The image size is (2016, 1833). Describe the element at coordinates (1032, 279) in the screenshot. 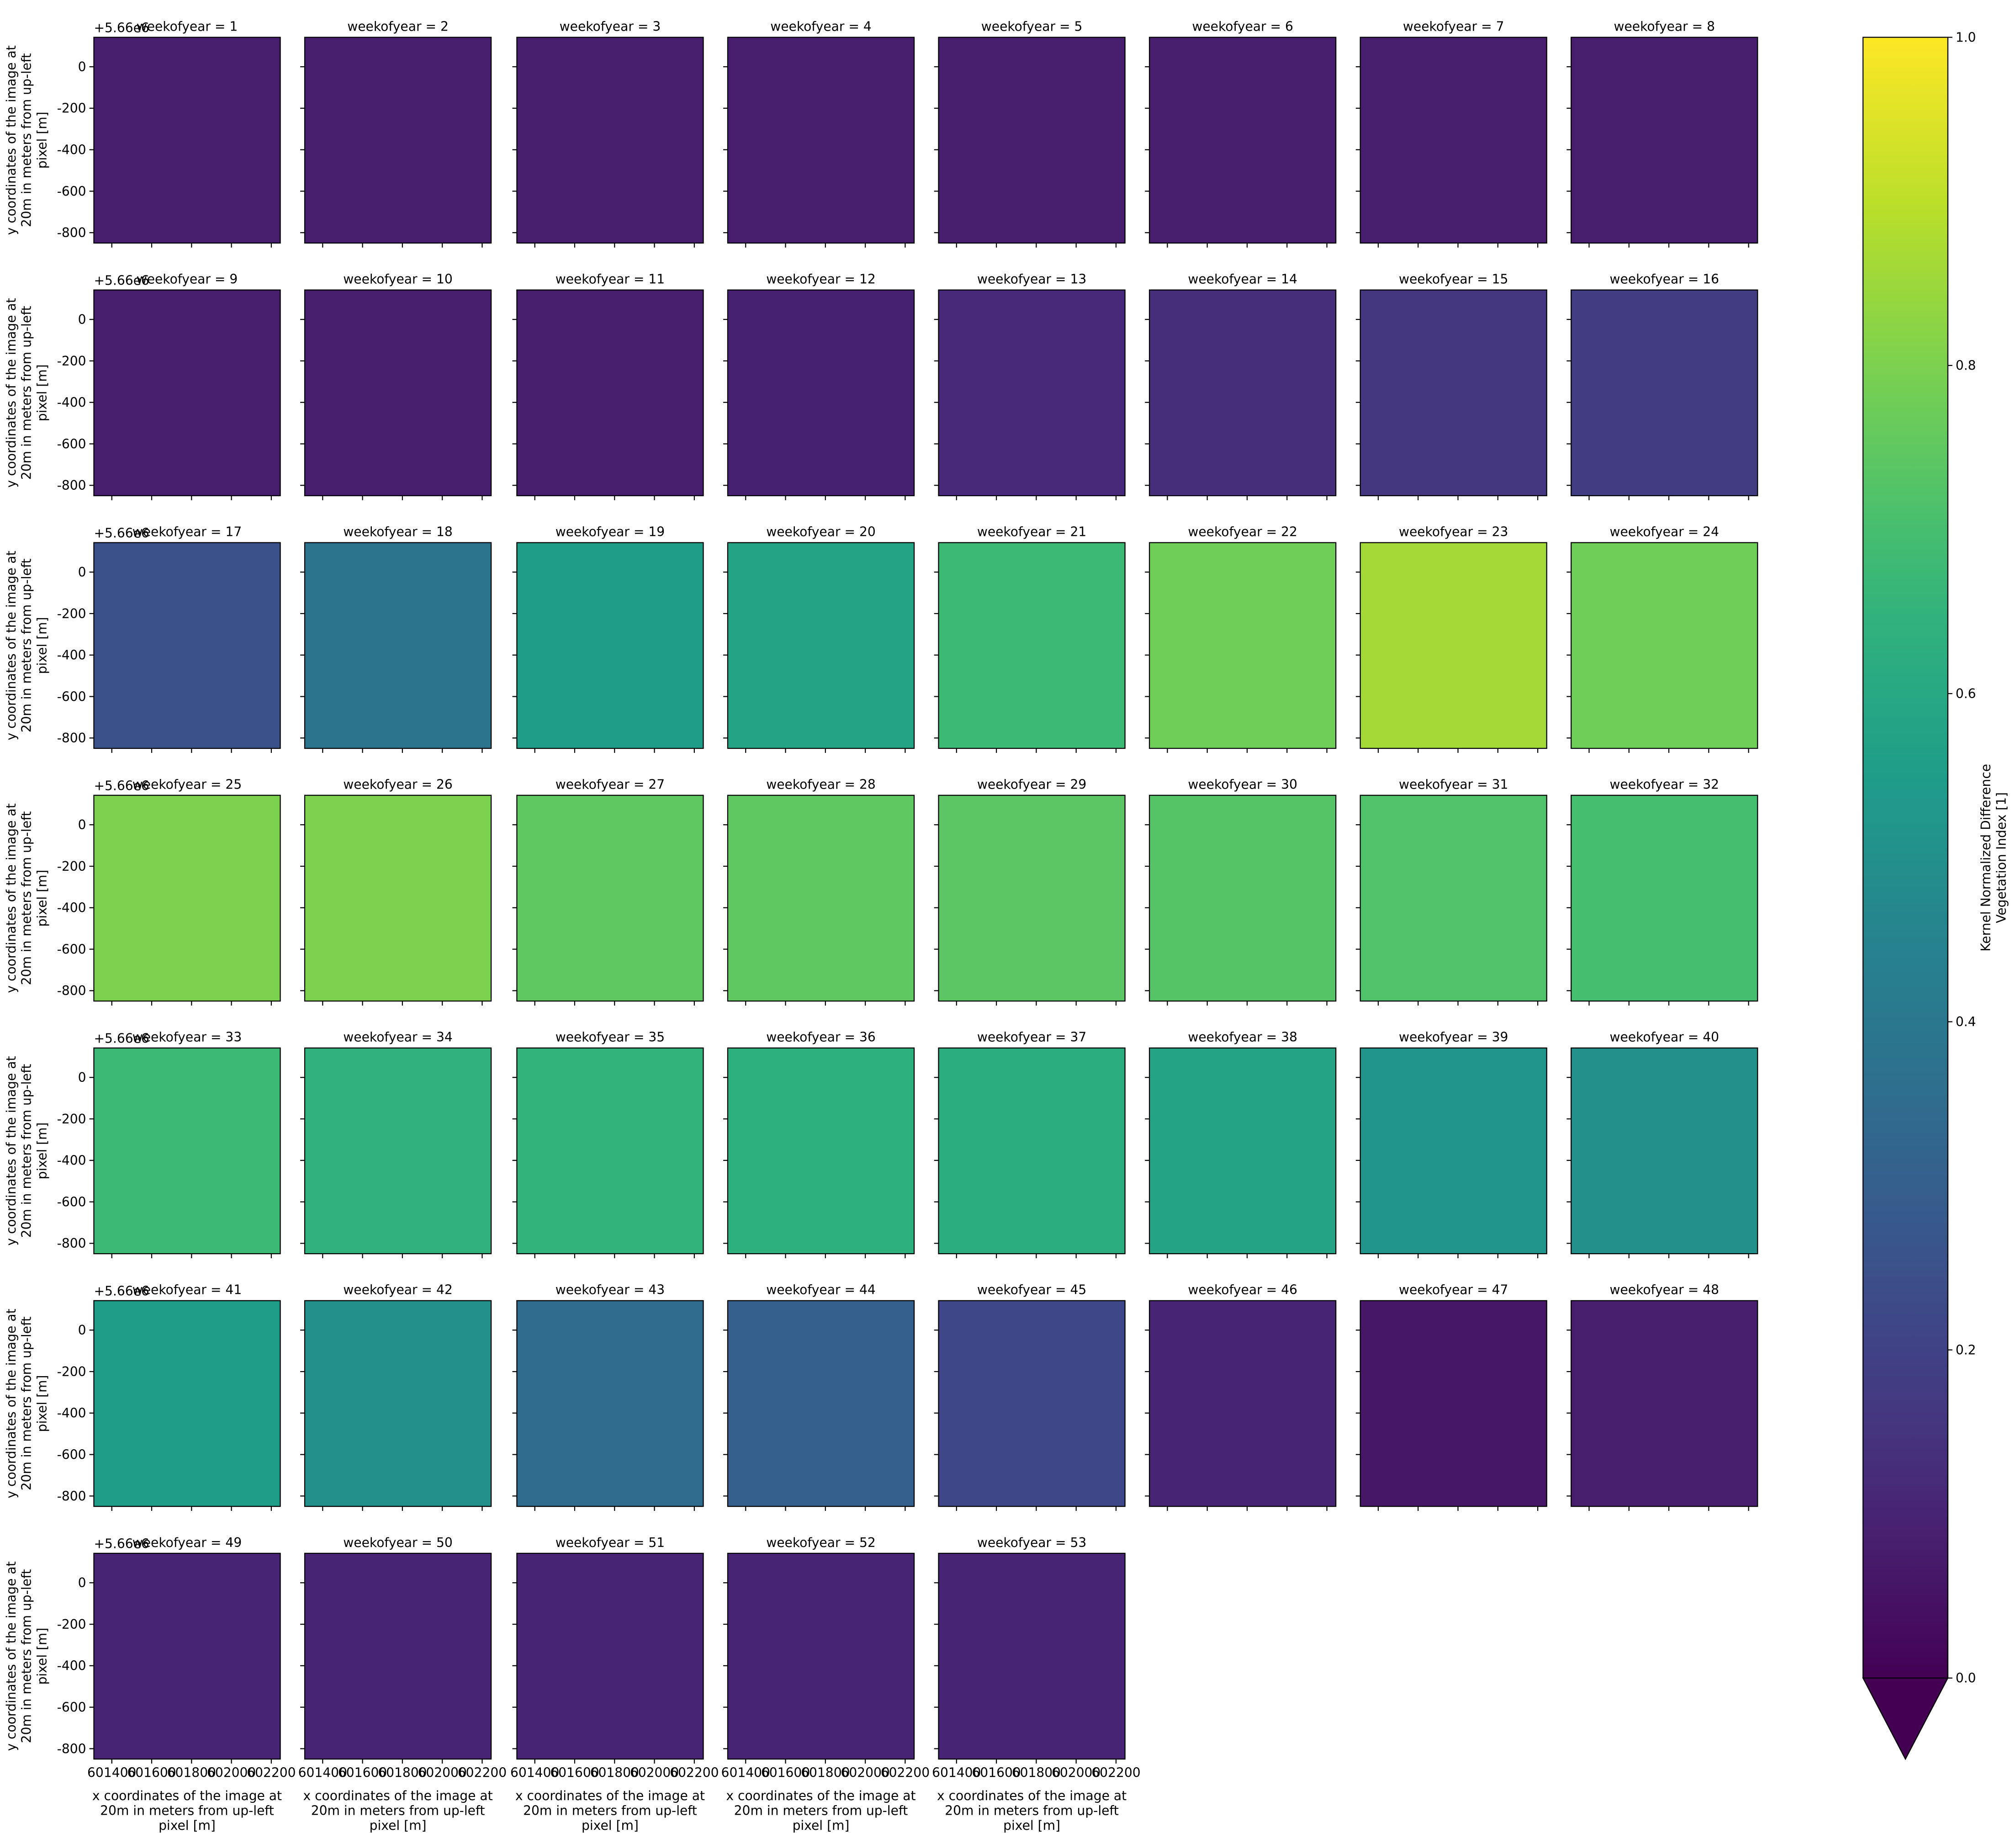

I see `facet-title: weekofyear = 13` at that location.